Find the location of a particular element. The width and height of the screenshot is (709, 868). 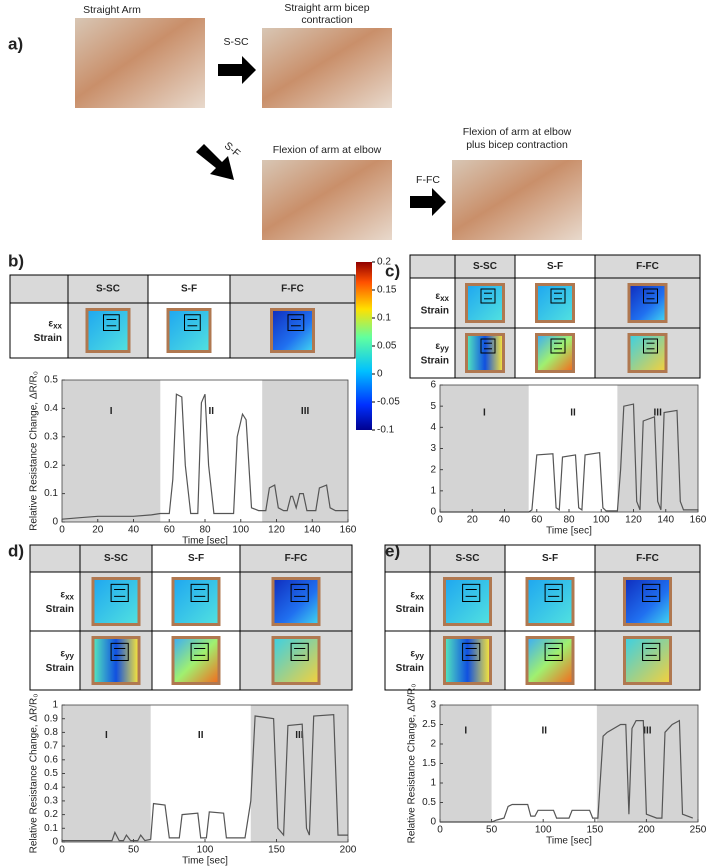

x-tick-label: 150 is located at coordinates (276, 850).